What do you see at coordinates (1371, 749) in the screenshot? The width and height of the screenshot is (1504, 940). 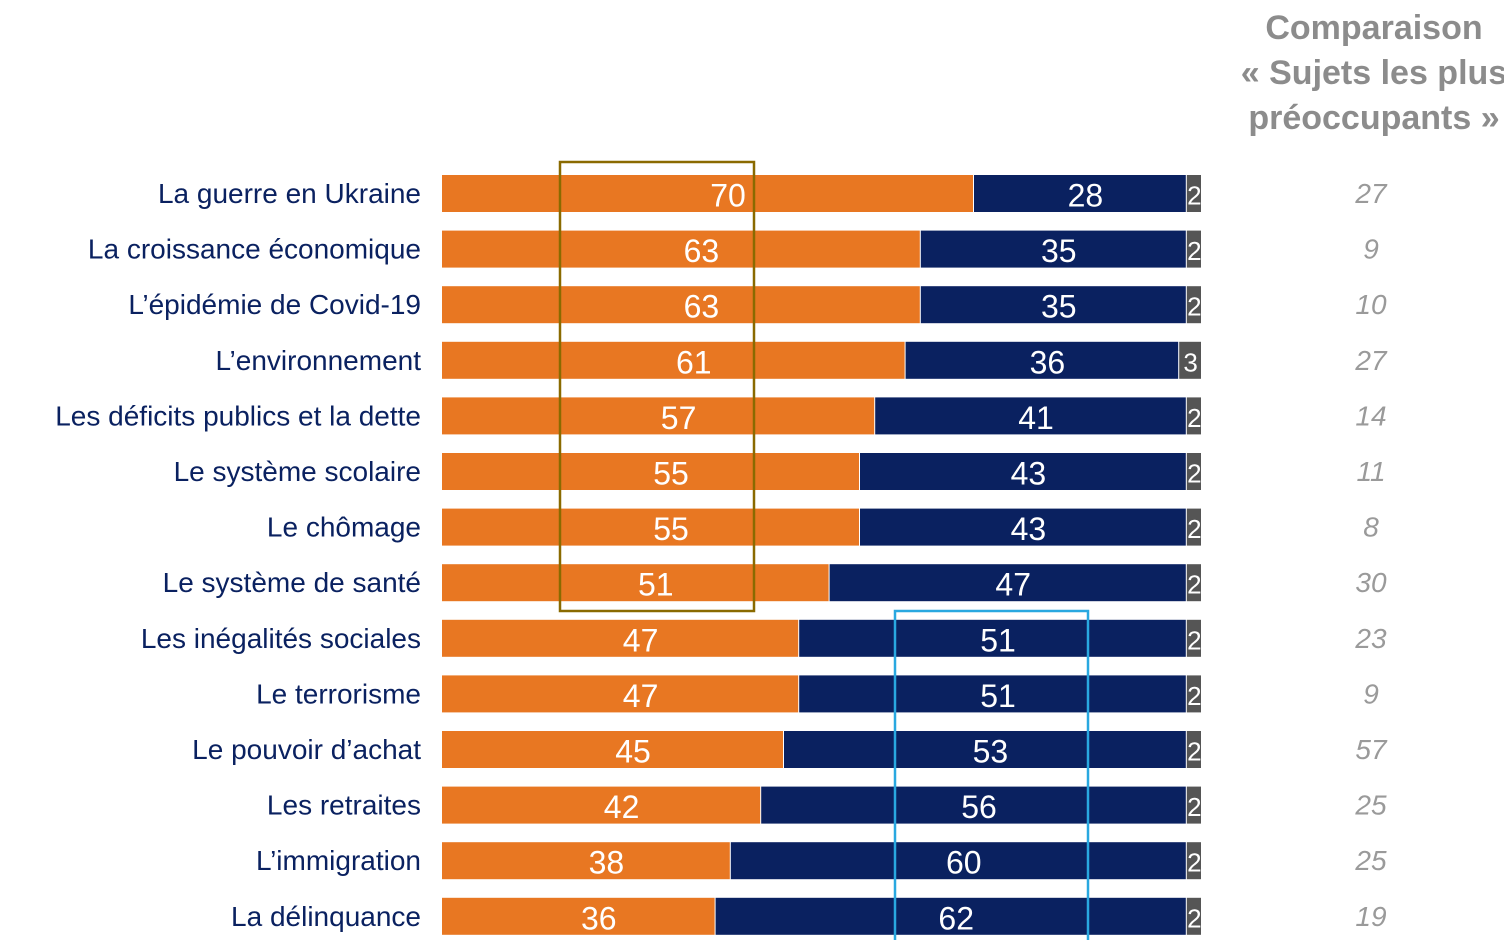 I see `comparison-value: 57` at bounding box center [1371, 749].